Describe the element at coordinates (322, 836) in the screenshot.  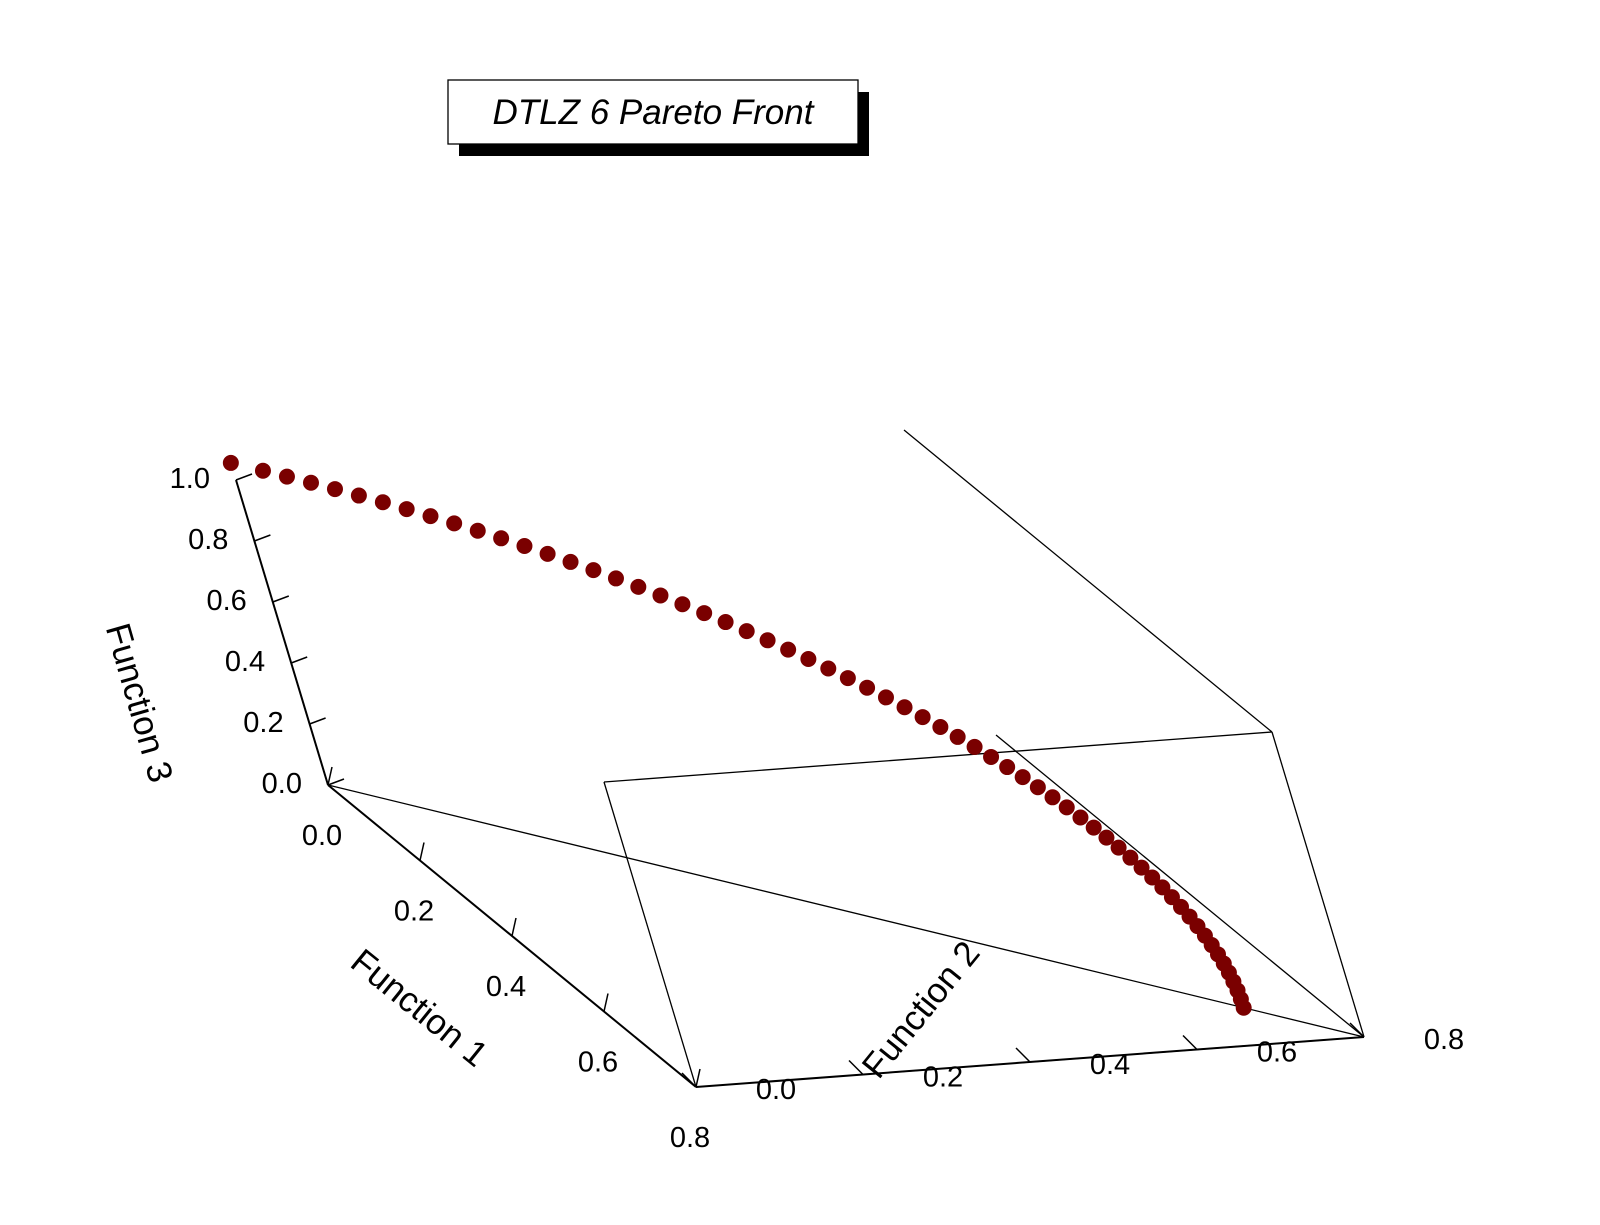
I see `x-tick-label: 0.0` at that location.